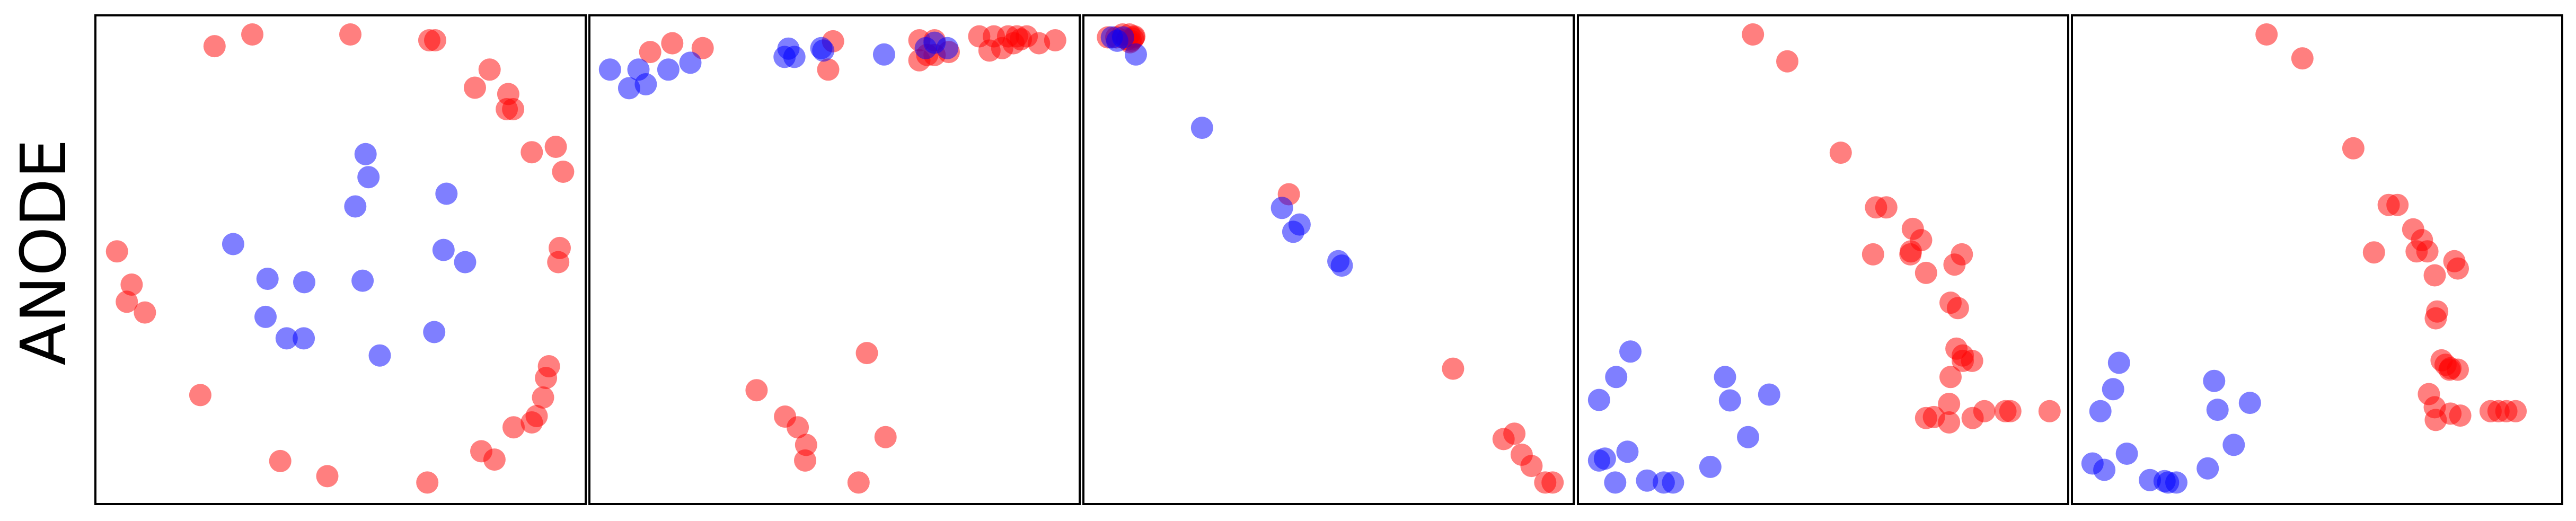  What do you see at coordinates (43, 252) in the screenshot?
I see `row-label: ANODE` at bounding box center [43, 252].